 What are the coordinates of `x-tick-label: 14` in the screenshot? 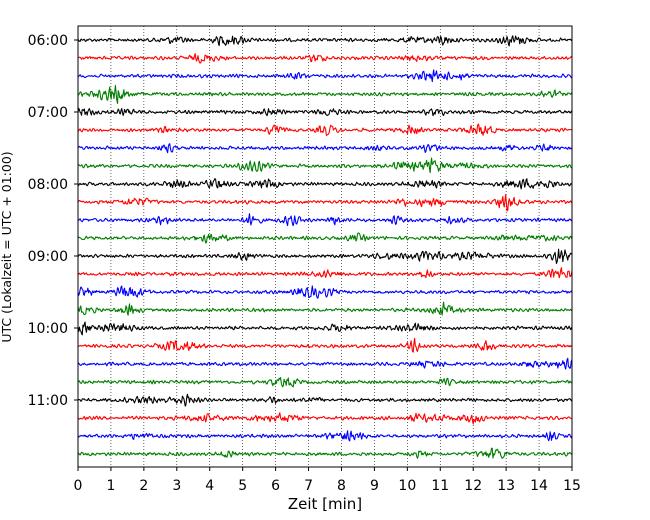 It's located at (539, 486).